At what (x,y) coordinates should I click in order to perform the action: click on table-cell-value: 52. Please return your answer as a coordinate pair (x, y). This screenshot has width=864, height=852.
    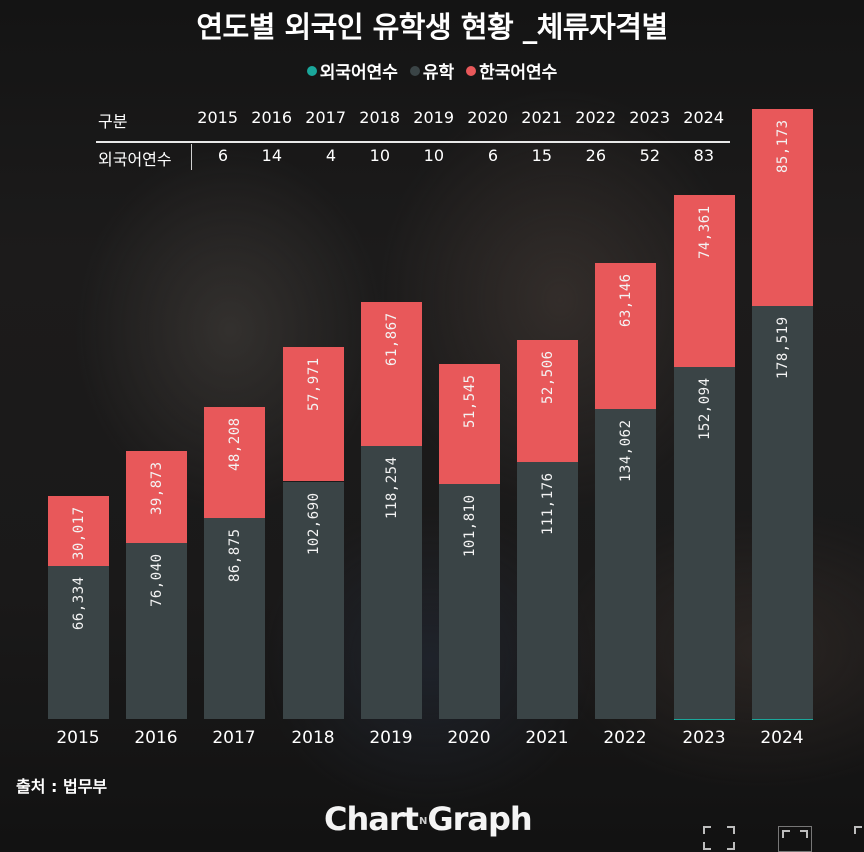
    Looking at the image, I should click on (635, 155).